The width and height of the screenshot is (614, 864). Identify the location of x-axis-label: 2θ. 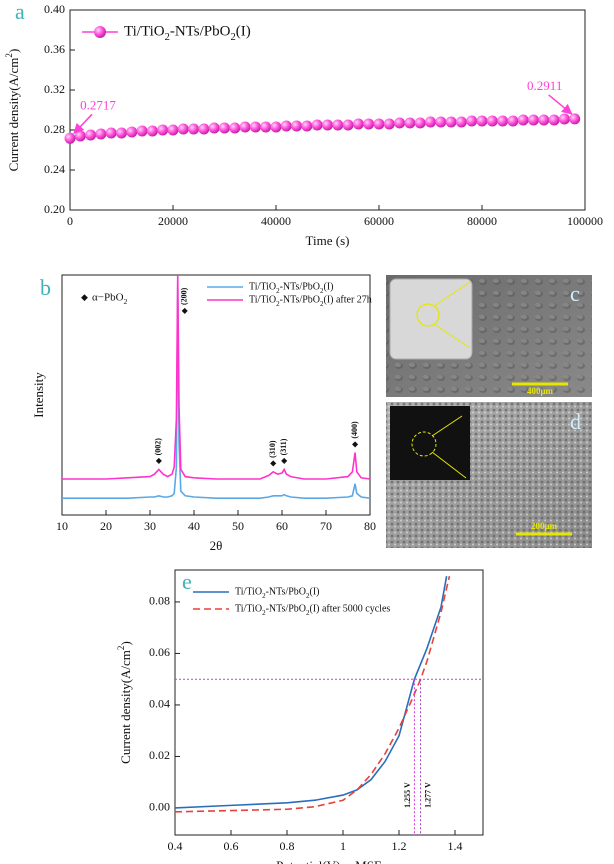
(216, 545).